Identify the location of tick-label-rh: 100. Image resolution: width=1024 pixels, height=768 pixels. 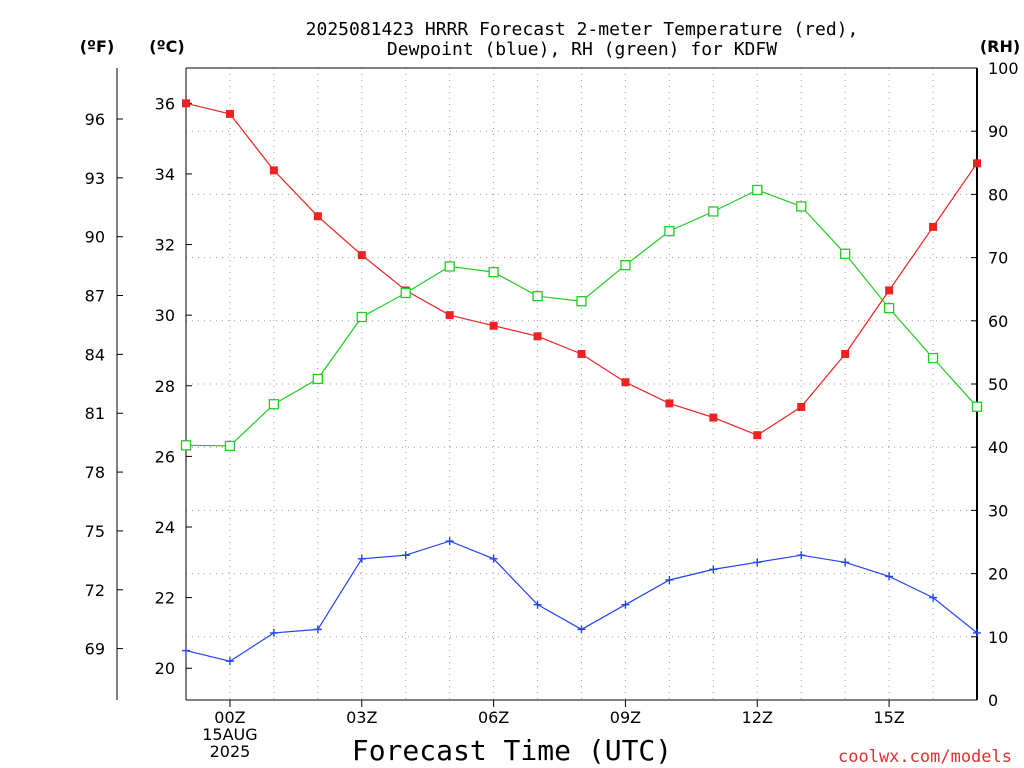
(1003, 68).